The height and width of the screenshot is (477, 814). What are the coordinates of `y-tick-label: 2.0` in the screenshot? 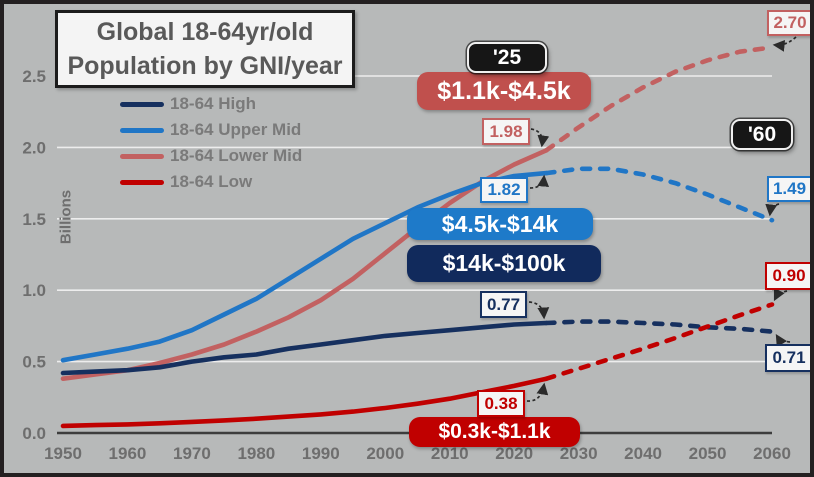 It's located at (34, 147).